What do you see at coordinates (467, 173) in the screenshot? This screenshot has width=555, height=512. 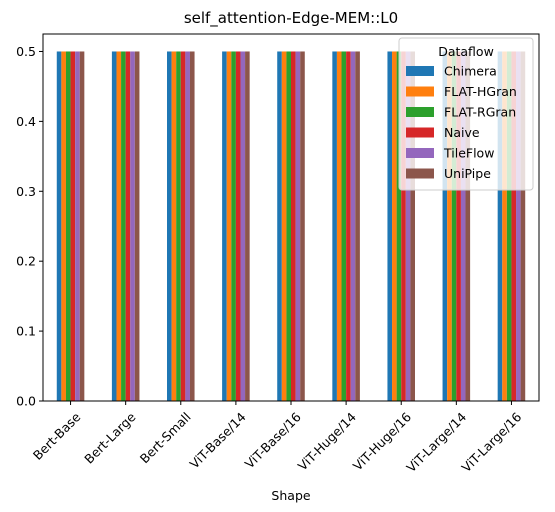 I see `legend-label: UniPipe` at bounding box center [467, 173].